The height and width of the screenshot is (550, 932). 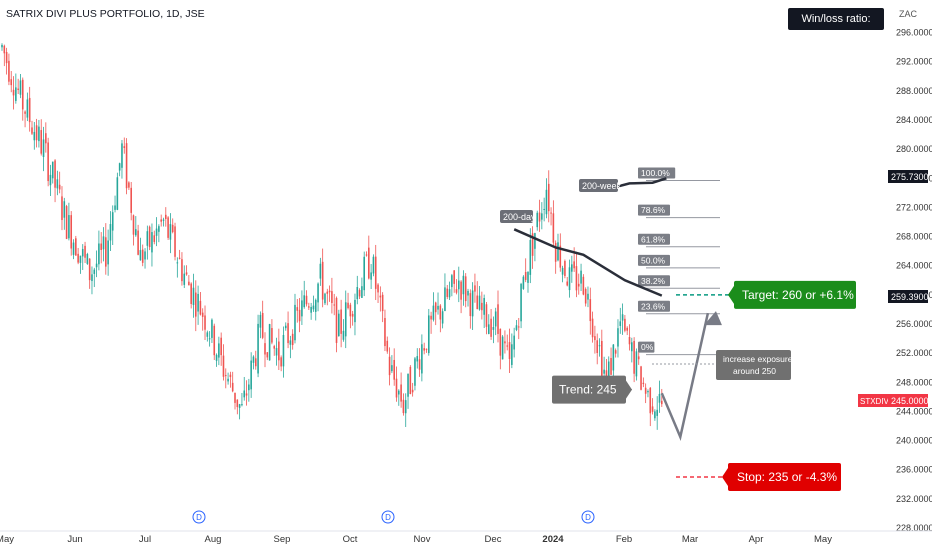 What do you see at coordinates (712, 318) in the screenshot?
I see `projection-arrowhead` at bounding box center [712, 318].